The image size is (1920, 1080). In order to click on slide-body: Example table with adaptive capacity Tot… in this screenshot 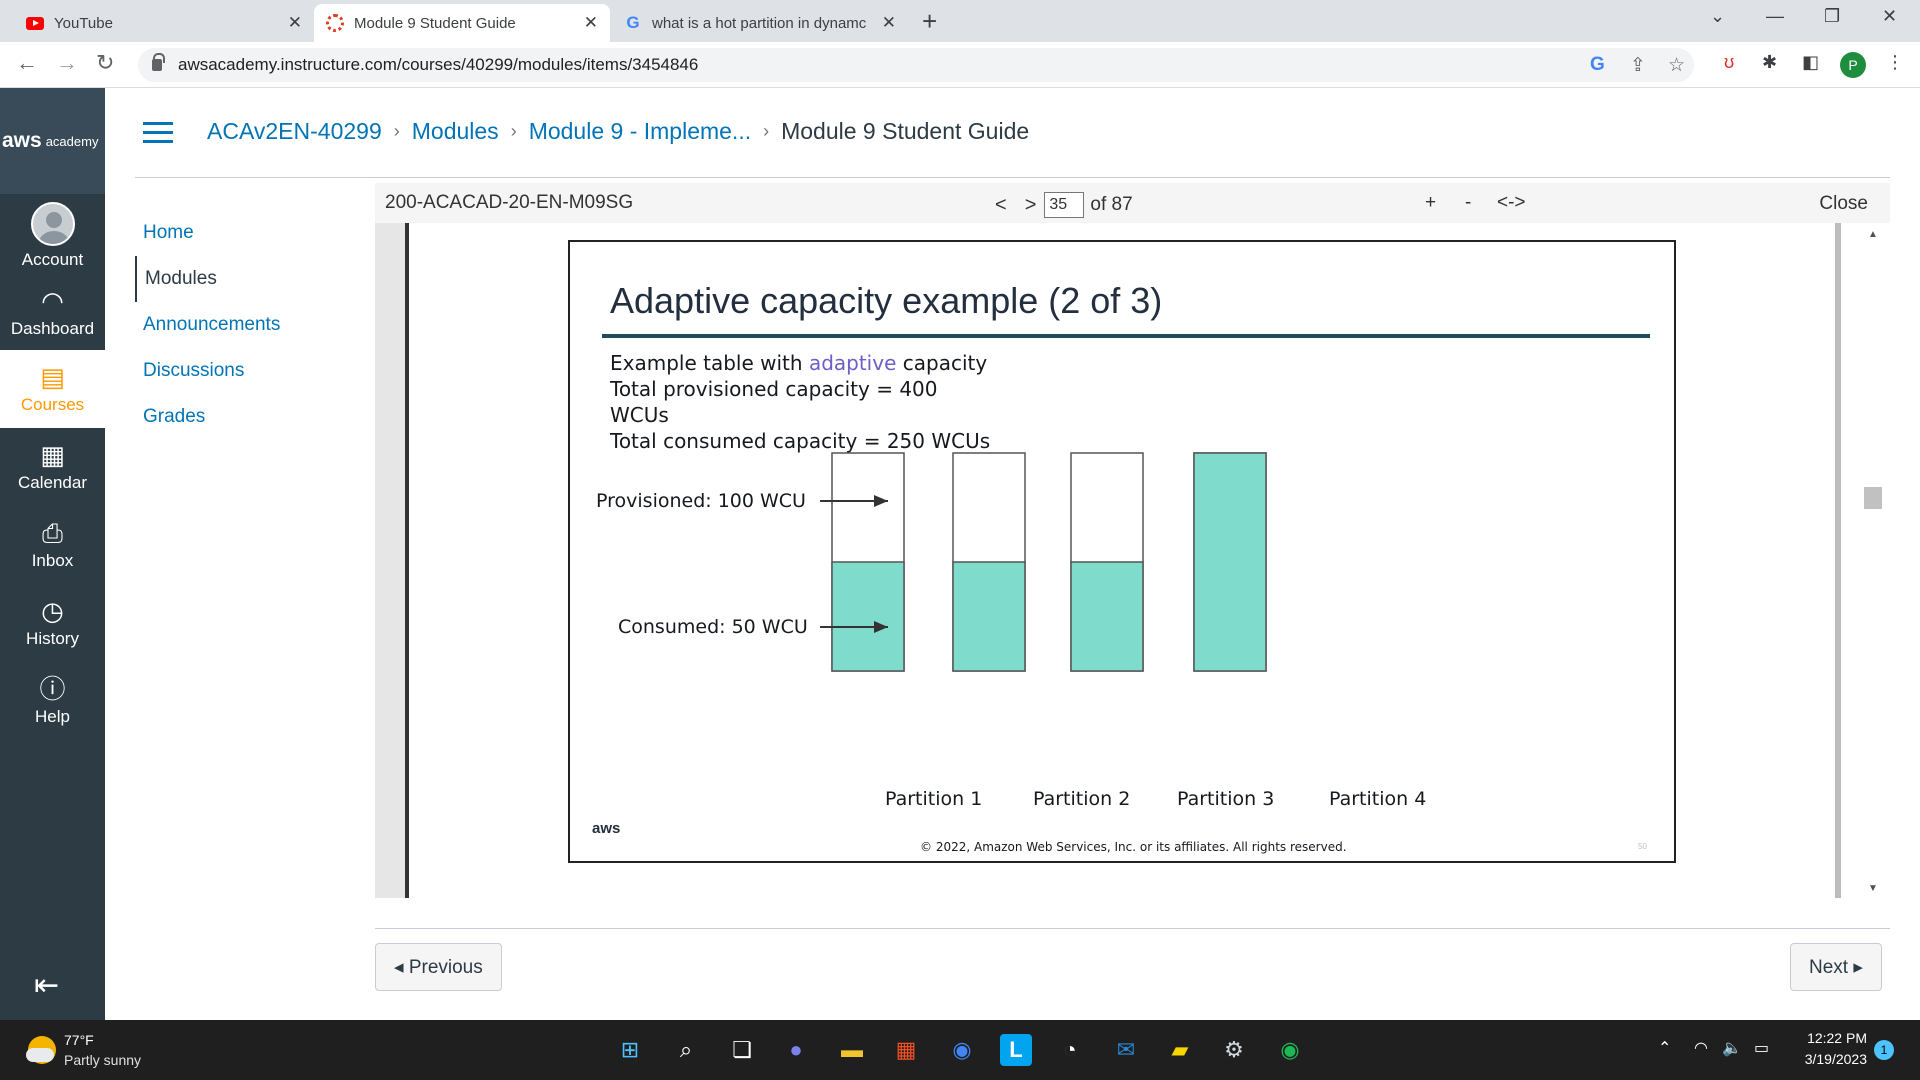, I will do `click(800, 402)`.